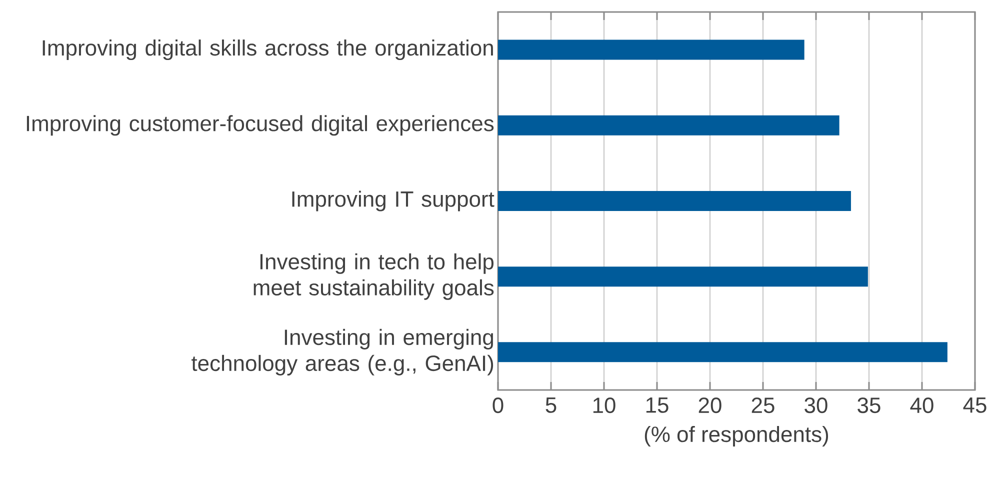 The image size is (989, 484). Describe the element at coordinates (816, 406) in the screenshot. I see `x-tick-label: 30` at that location.